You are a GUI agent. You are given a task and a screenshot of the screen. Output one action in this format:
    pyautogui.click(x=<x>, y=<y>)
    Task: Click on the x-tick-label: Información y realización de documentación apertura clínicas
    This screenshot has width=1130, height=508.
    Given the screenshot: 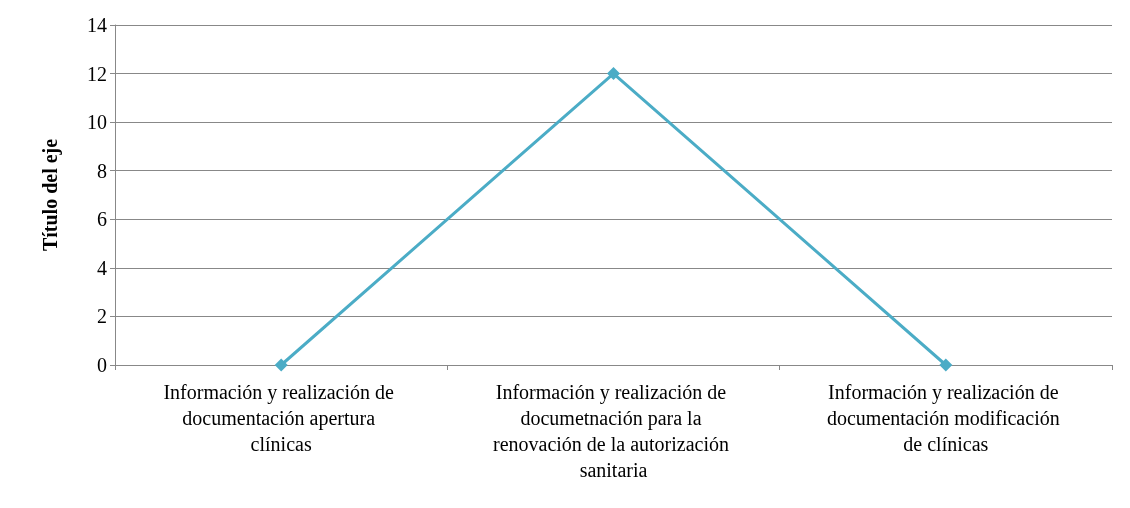 What is the action you would take?
    pyautogui.click(x=281, y=418)
    